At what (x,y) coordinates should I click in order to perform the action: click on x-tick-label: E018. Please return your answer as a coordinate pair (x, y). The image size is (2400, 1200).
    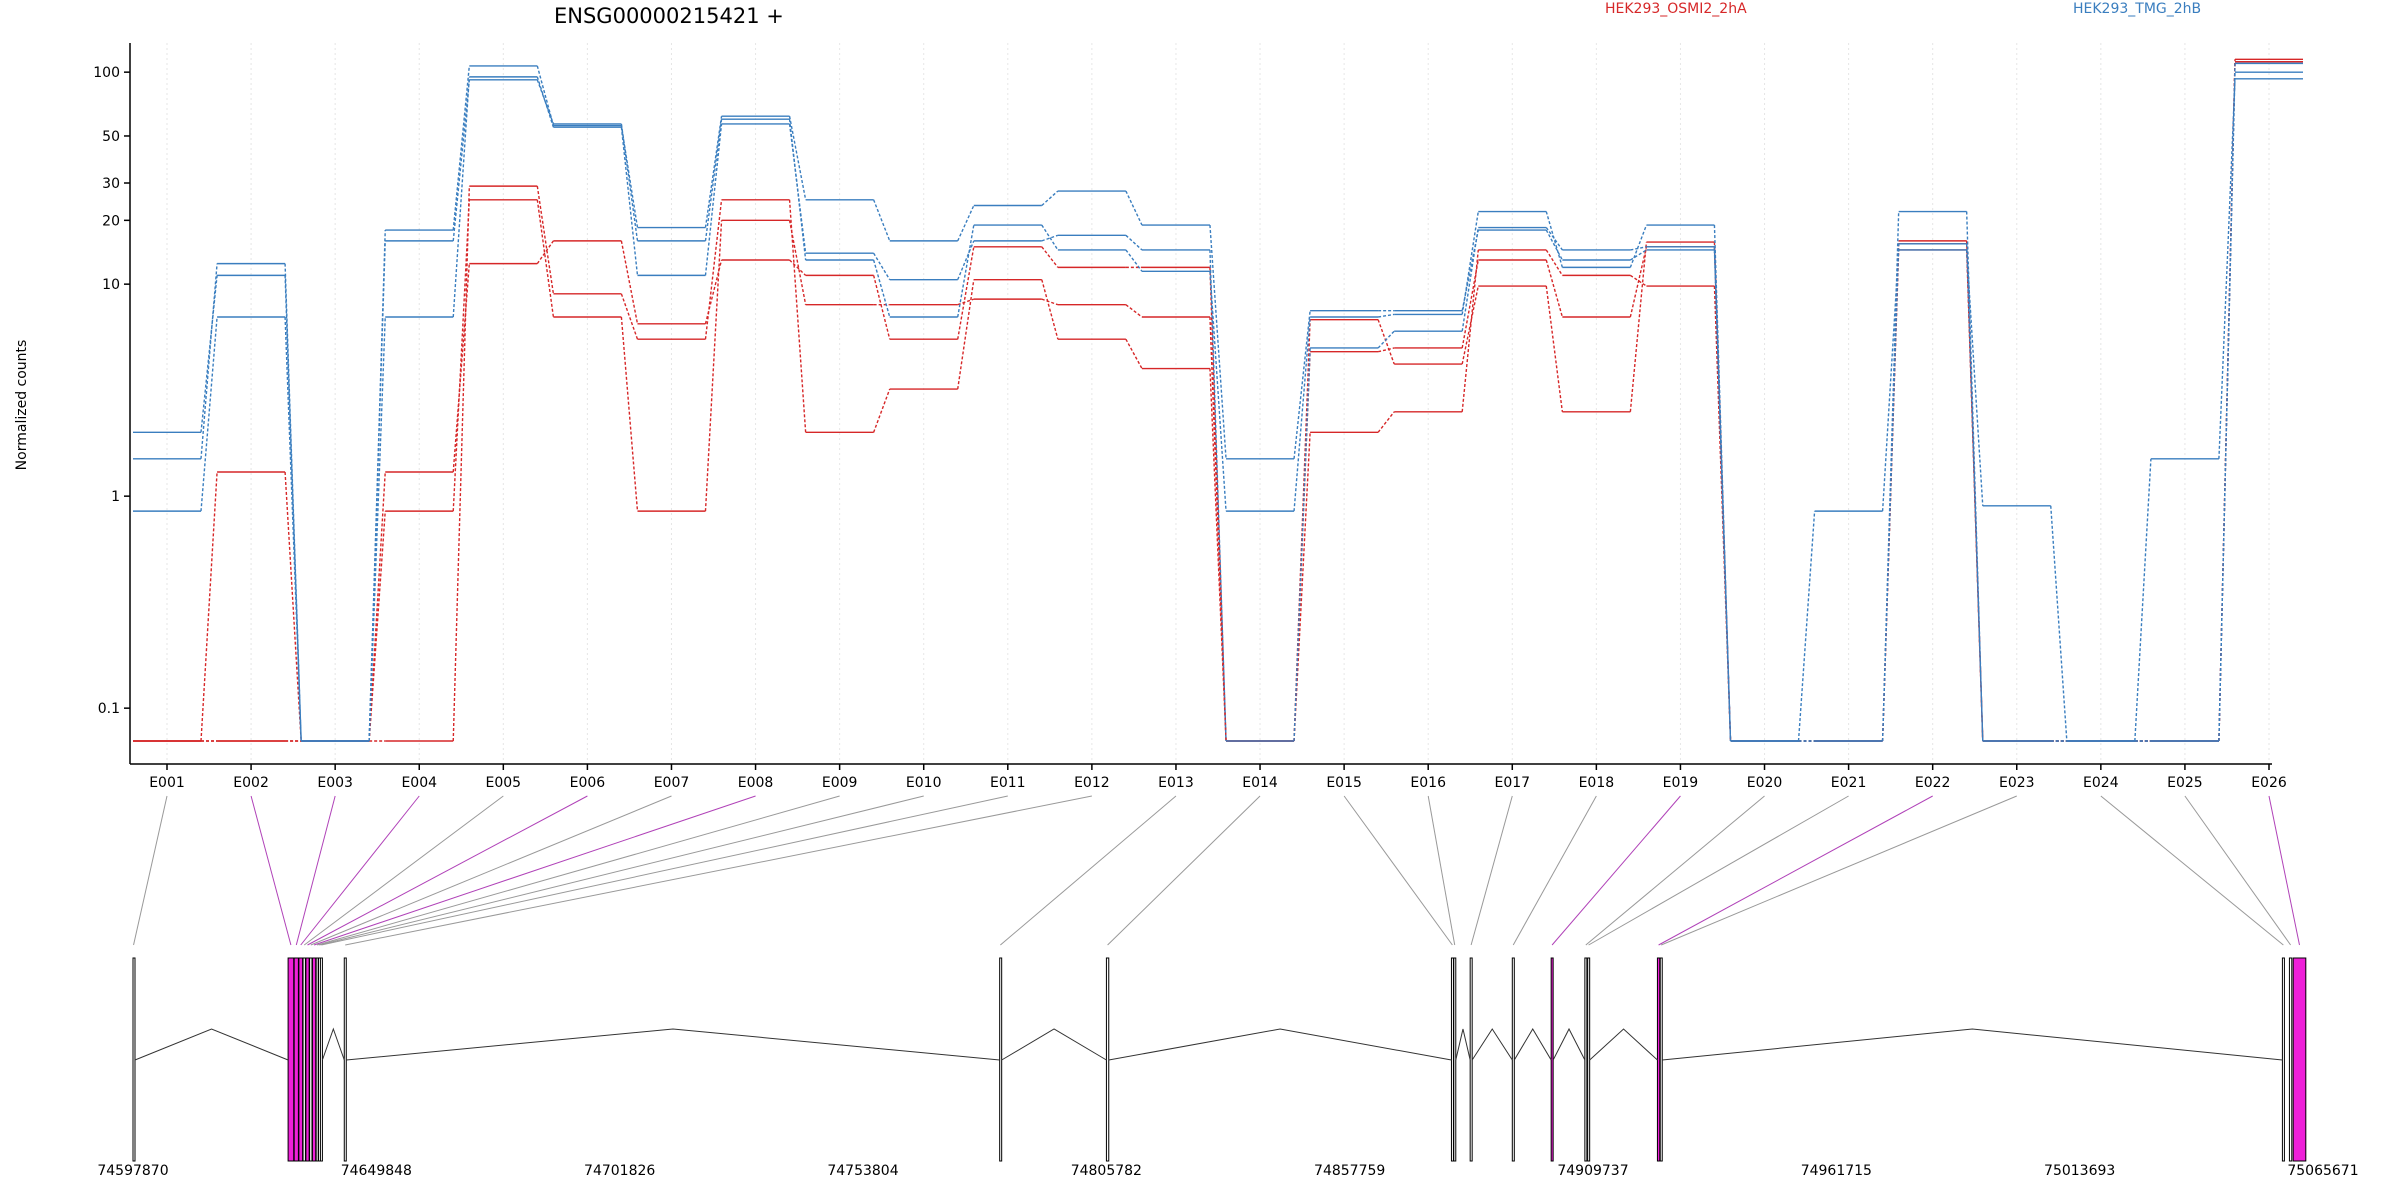
    Looking at the image, I should click on (1597, 783).